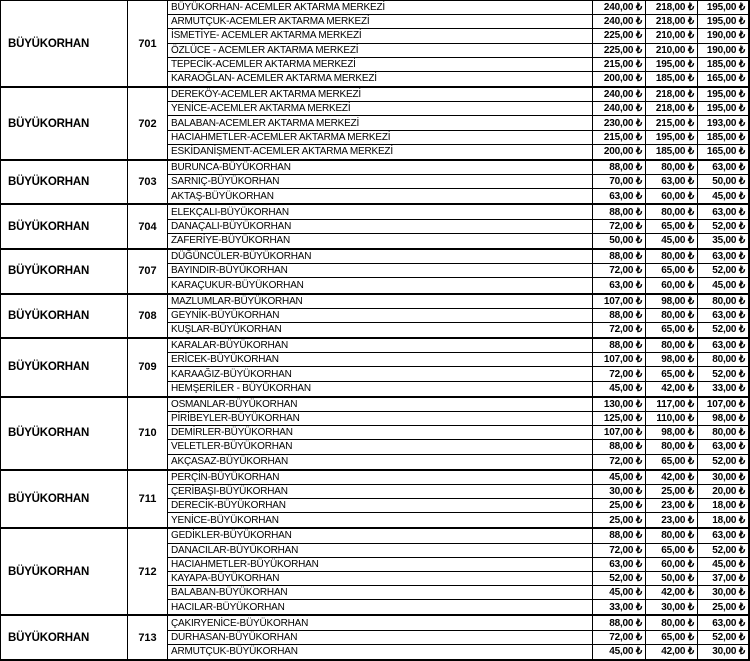 The width and height of the screenshot is (750, 661). Describe the element at coordinates (380, 36) in the screenshot. I see `route-name: İSMETİYE- ACEMLER AKTARMA MERKEZİ` at that location.